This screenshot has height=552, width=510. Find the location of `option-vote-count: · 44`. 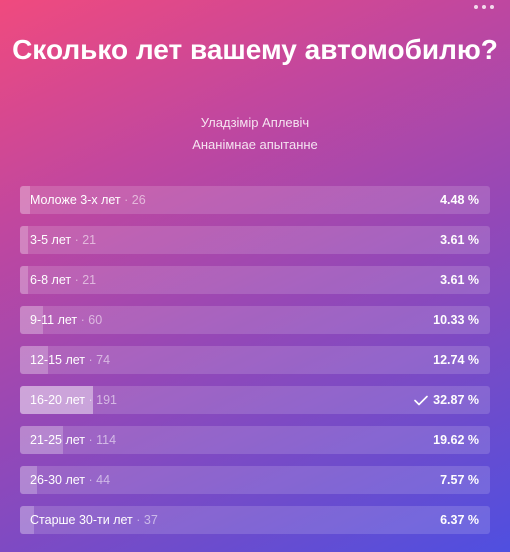

option-vote-count: · 44 is located at coordinates (99, 480).